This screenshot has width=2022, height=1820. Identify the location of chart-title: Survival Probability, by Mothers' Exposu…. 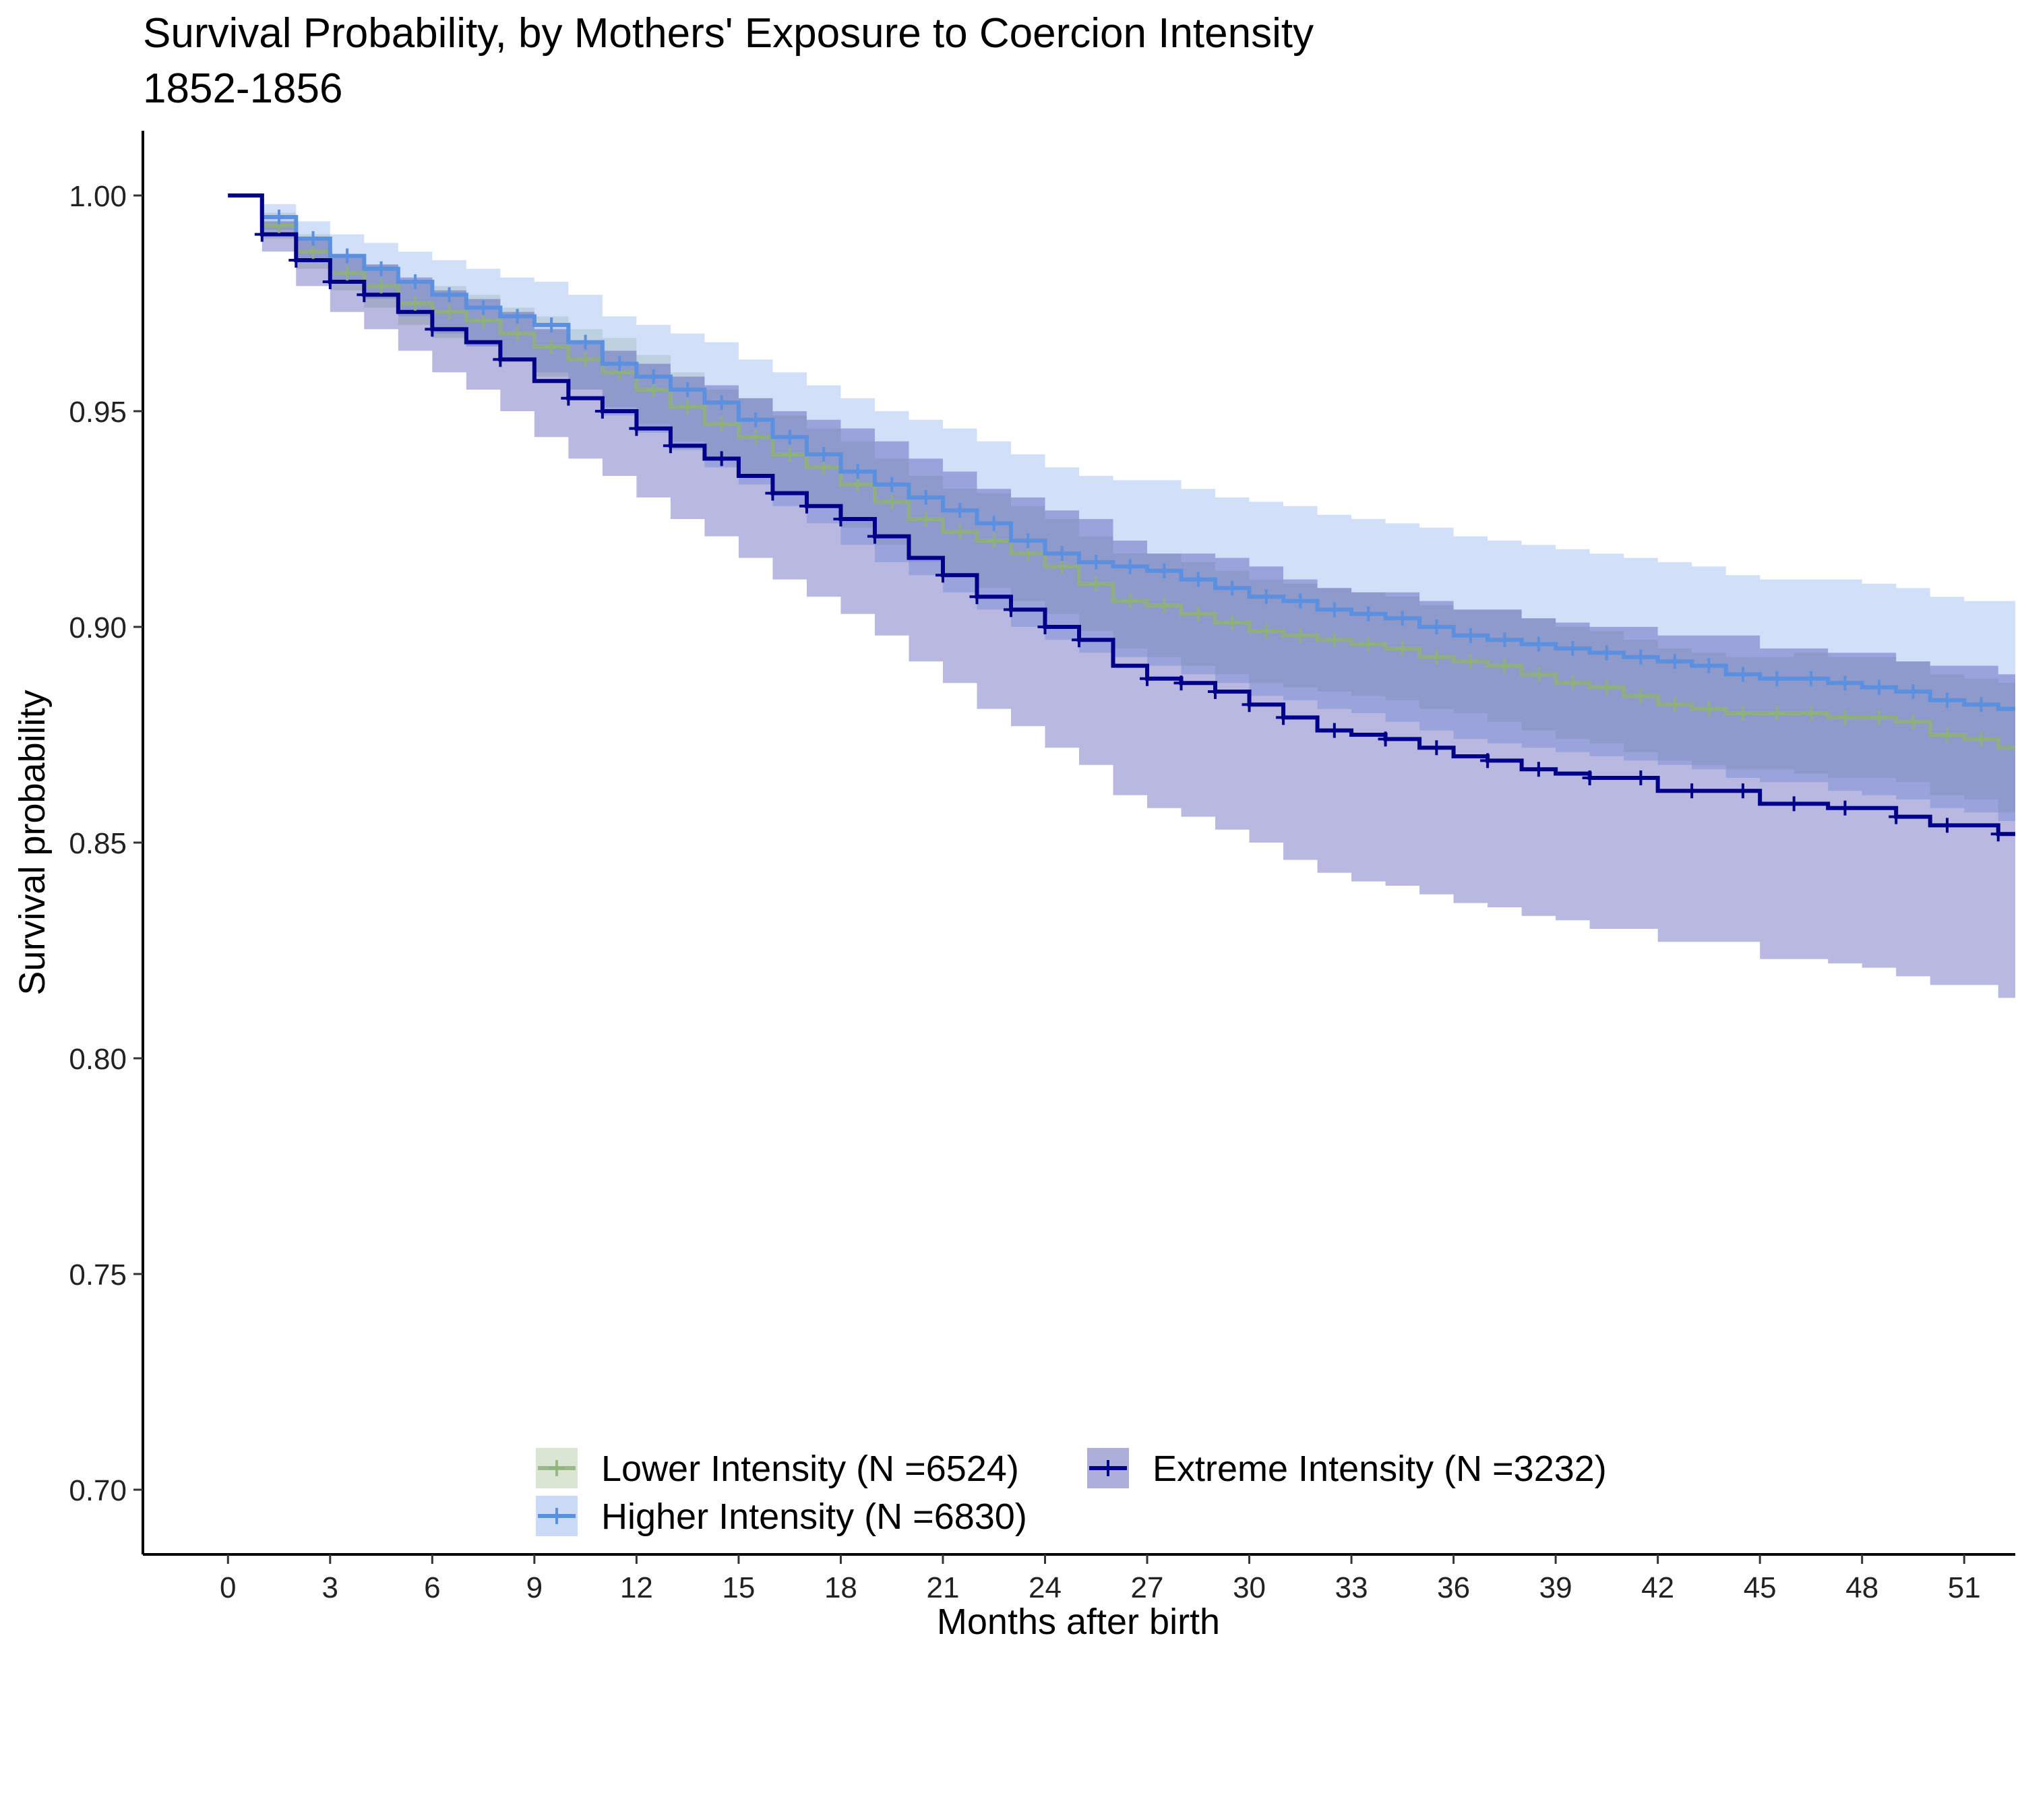
(729, 33).